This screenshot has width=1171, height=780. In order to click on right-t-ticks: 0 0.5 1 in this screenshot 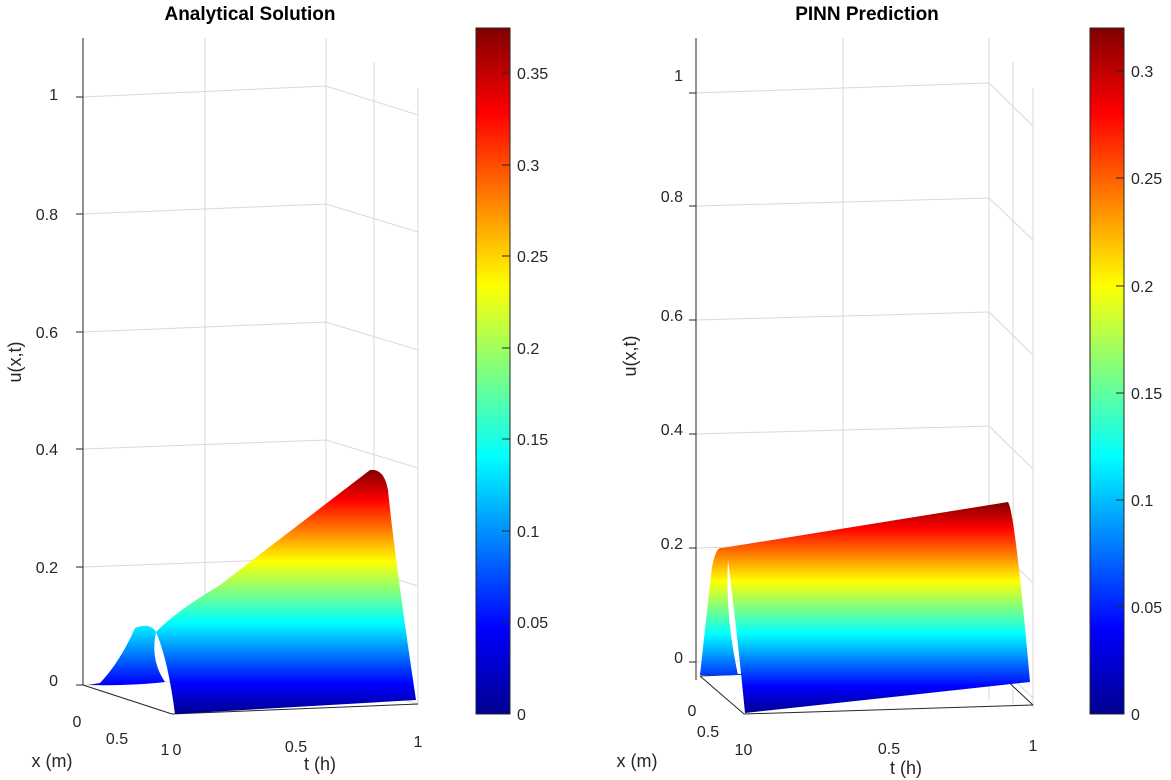, I will do `click(891, 748)`.